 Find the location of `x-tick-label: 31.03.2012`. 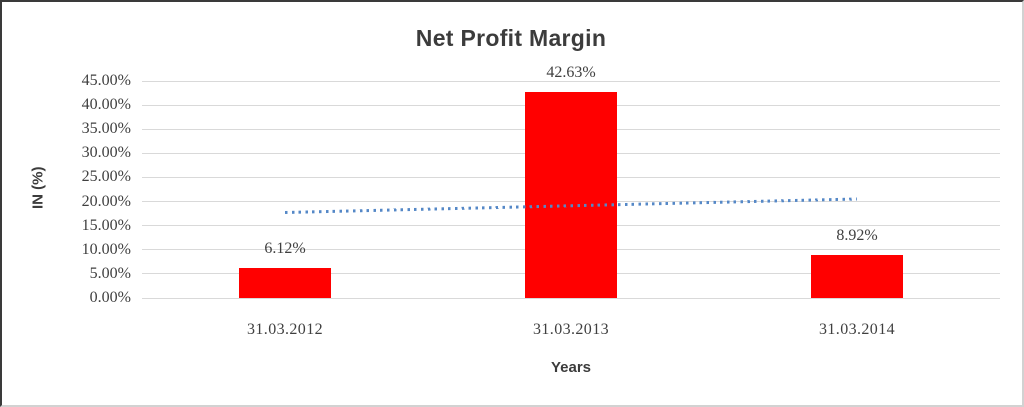

x-tick-label: 31.03.2012 is located at coordinates (285, 329).